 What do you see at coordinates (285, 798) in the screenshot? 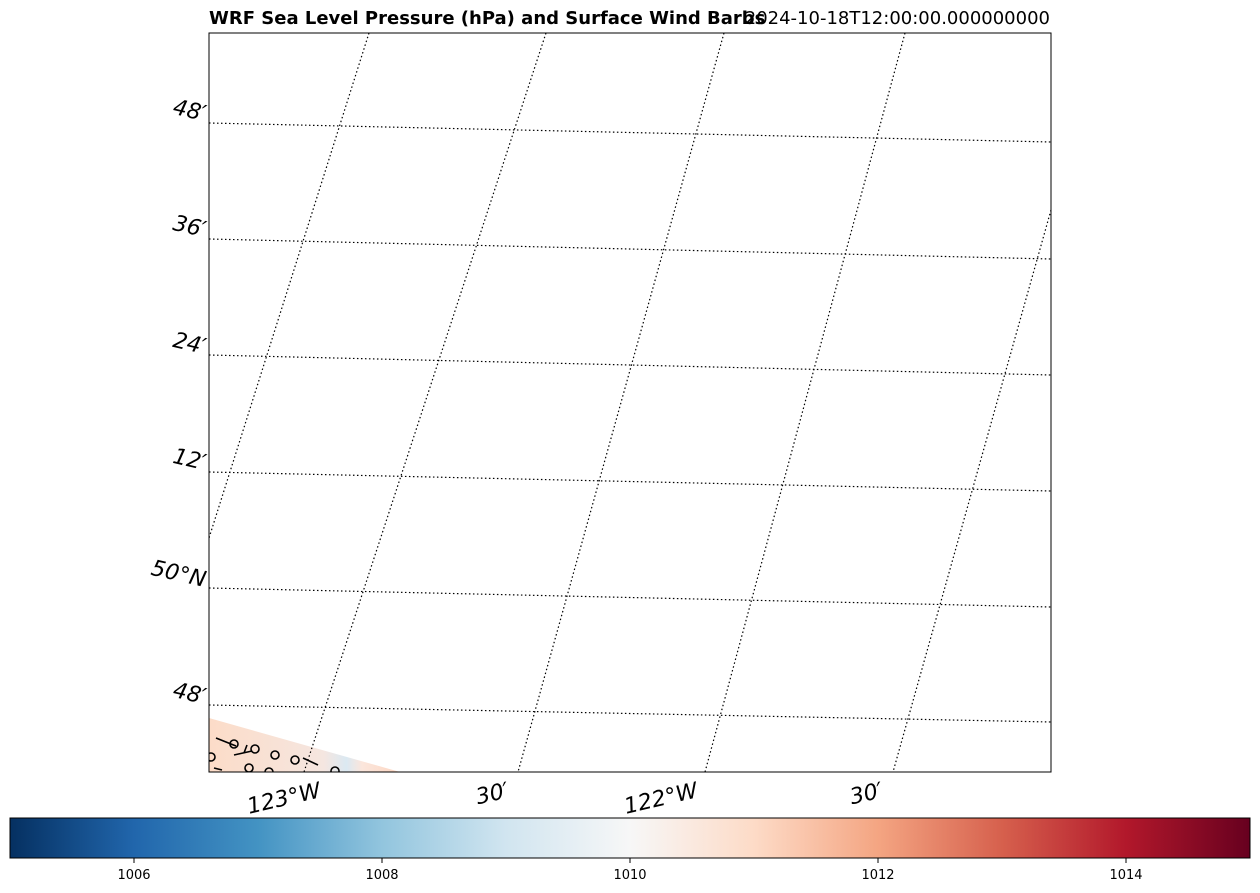
I see `lon-label: 123°W` at bounding box center [285, 798].